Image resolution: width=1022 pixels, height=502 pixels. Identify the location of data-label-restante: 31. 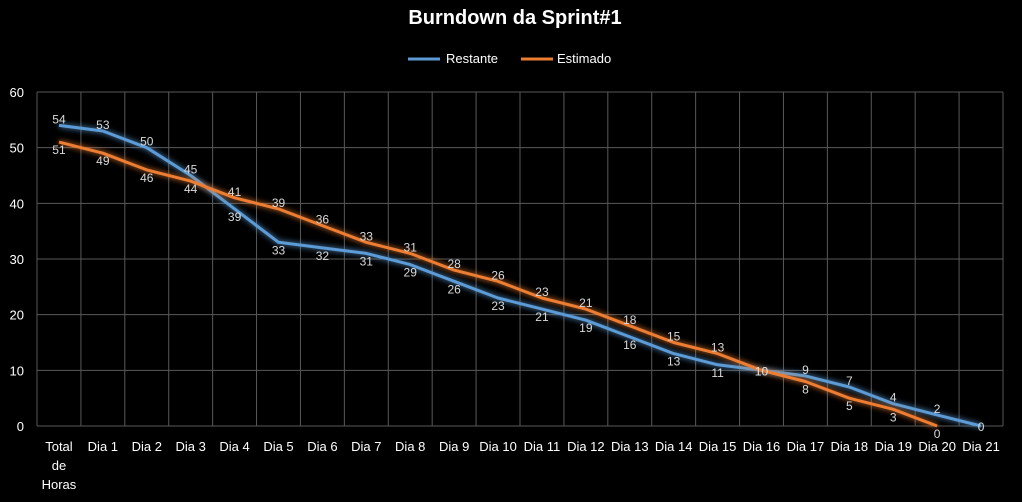
(367, 261).